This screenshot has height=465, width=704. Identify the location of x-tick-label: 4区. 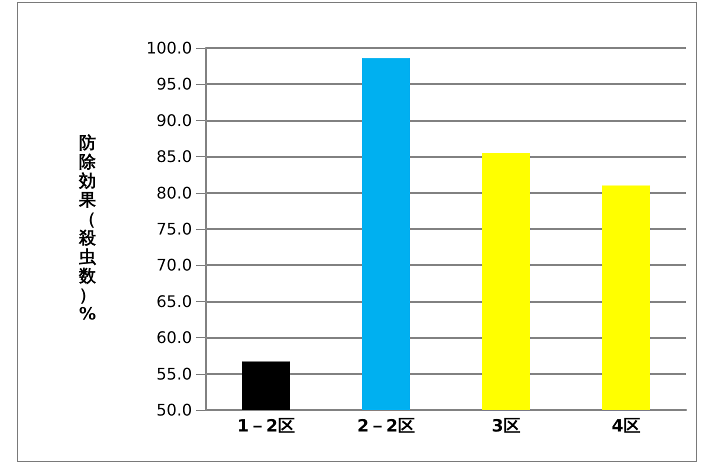
(626, 426).